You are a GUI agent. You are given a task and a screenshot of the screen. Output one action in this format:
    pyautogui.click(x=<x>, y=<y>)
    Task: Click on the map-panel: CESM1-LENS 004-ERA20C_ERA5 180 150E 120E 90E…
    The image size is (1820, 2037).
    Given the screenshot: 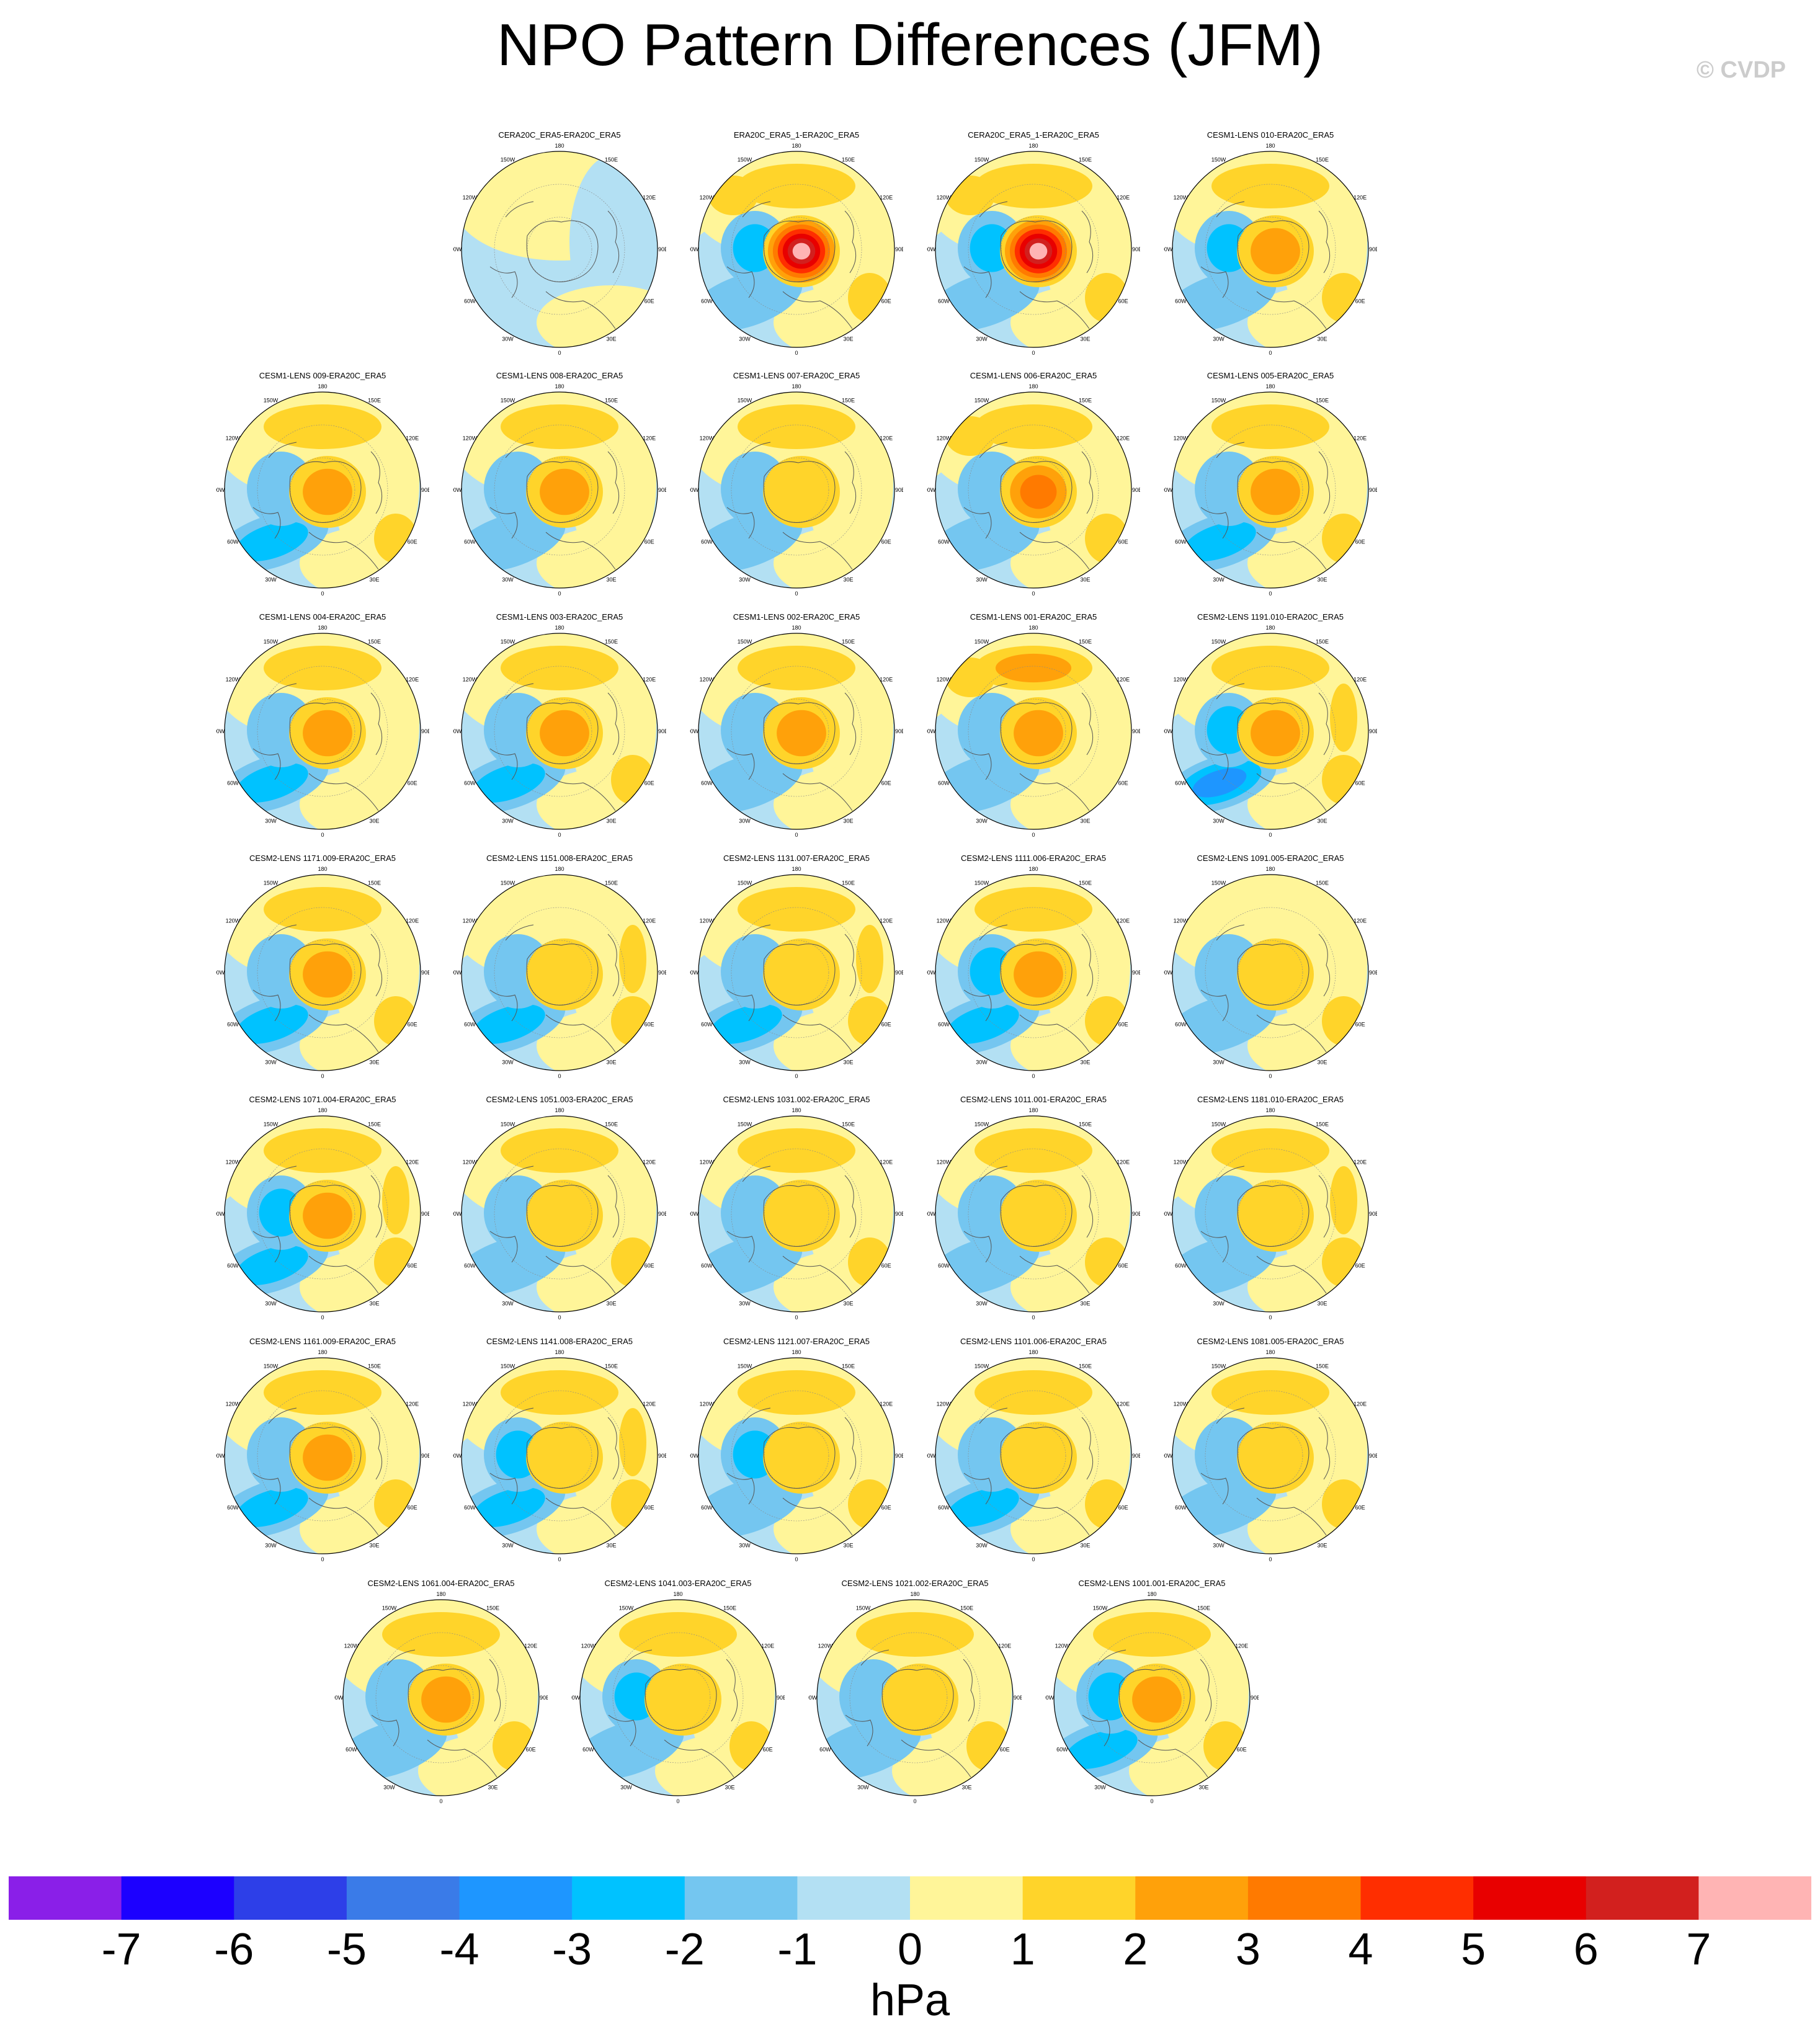 What is the action you would take?
    pyautogui.click(x=322, y=733)
    